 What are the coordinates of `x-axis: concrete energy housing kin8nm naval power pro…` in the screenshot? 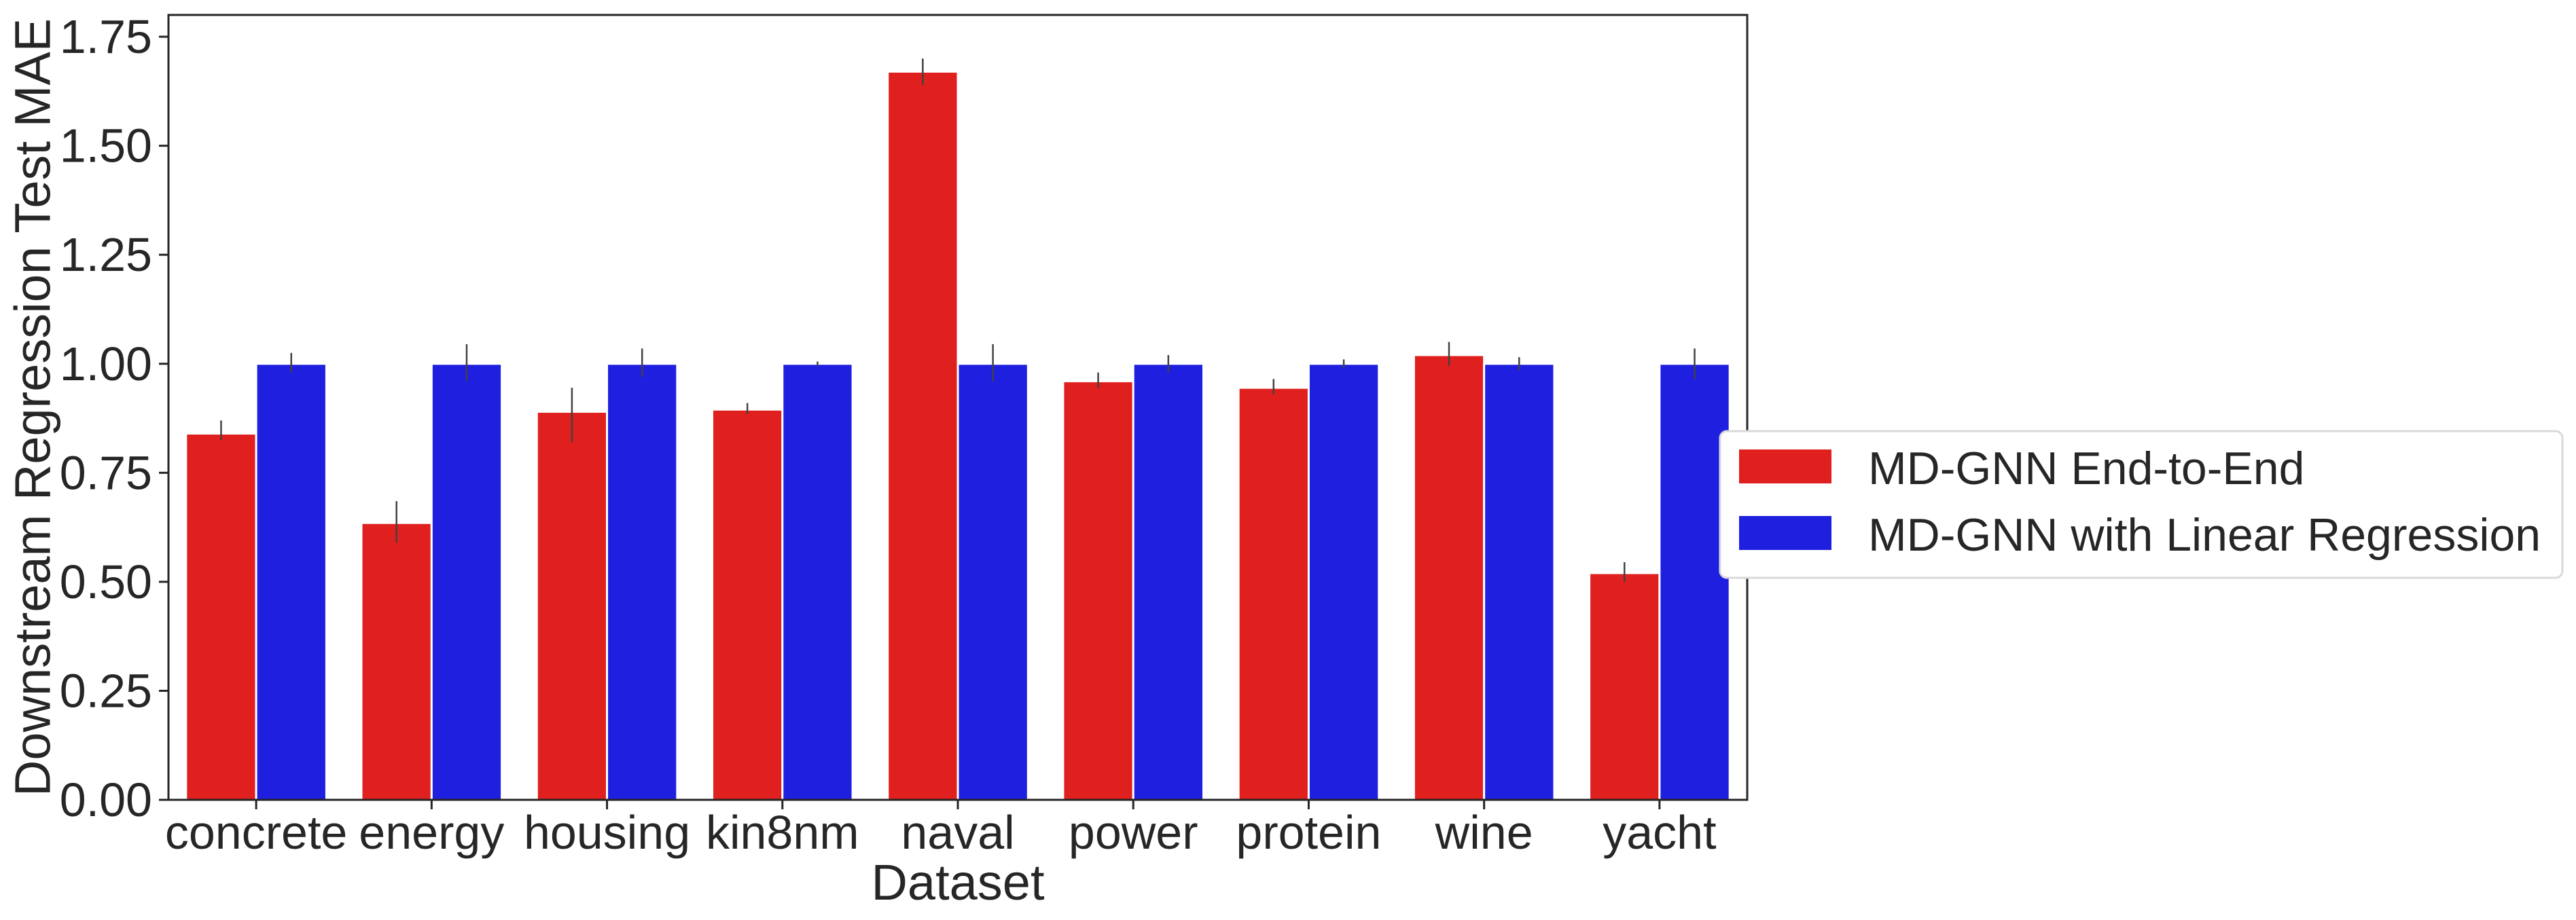 It's located at (941, 829).